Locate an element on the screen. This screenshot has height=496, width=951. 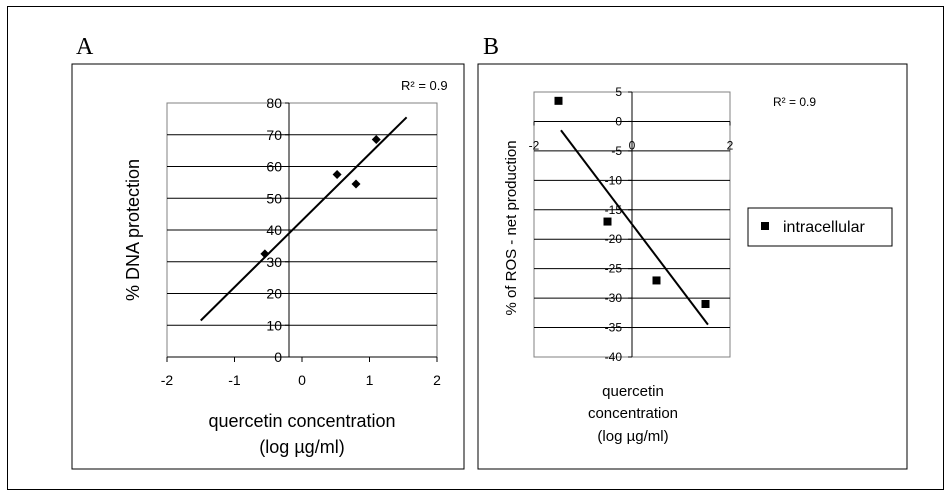
x-tick-label-b: 0 is located at coordinates (632, 145).